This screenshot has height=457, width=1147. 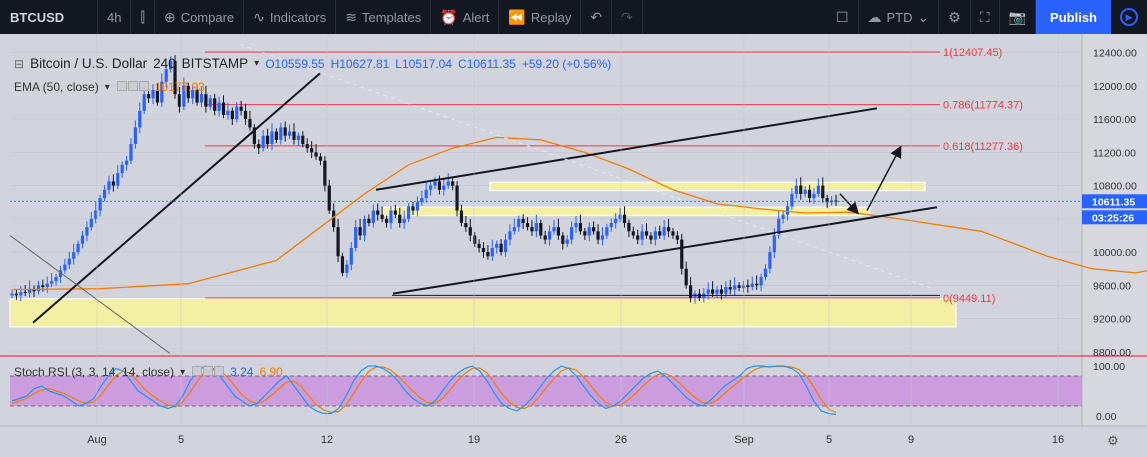 What do you see at coordinates (627, 17) in the screenshot?
I see `redo-button: ↷` at bounding box center [627, 17].